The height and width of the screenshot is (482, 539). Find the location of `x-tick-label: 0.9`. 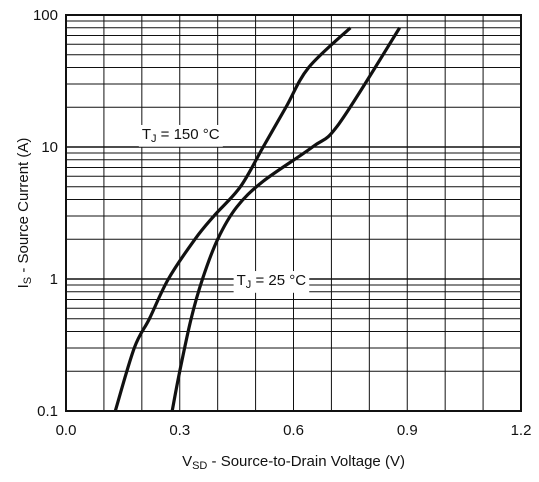

x-tick-label: 0.9 is located at coordinates (407, 430).